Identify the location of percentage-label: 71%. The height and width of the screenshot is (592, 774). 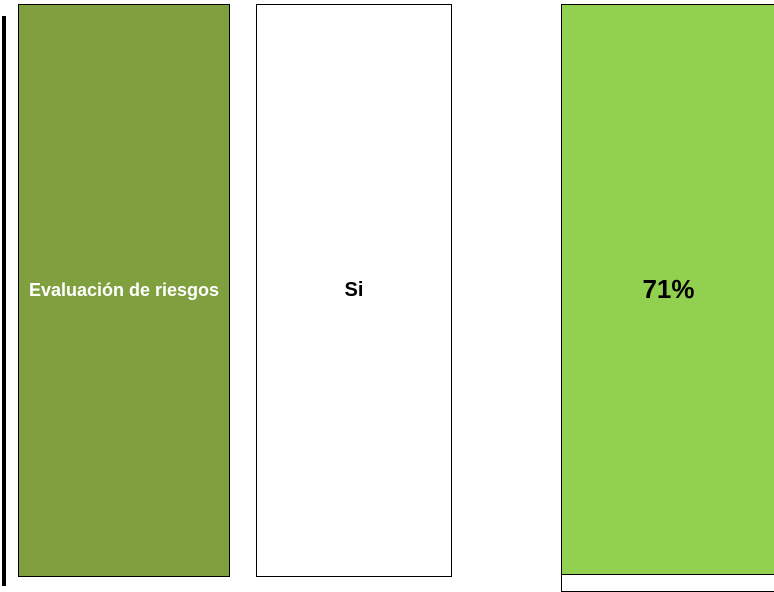
(668, 289).